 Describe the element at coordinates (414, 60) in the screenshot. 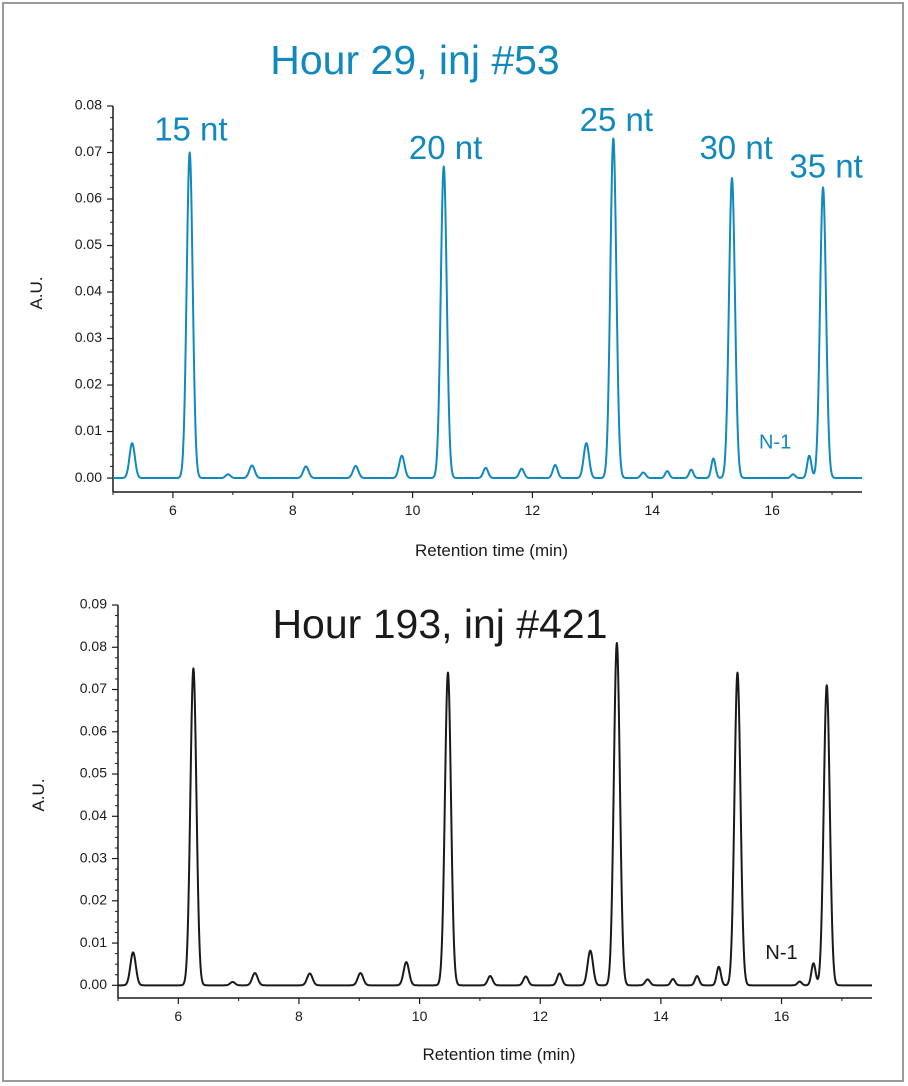

I see `chart-title: Hour 29, inj #53` at that location.